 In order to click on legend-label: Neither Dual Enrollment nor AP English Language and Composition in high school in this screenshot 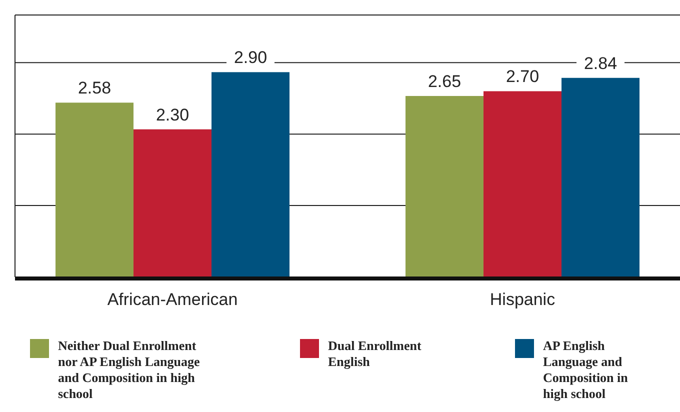, I will do `click(129, 369)`.